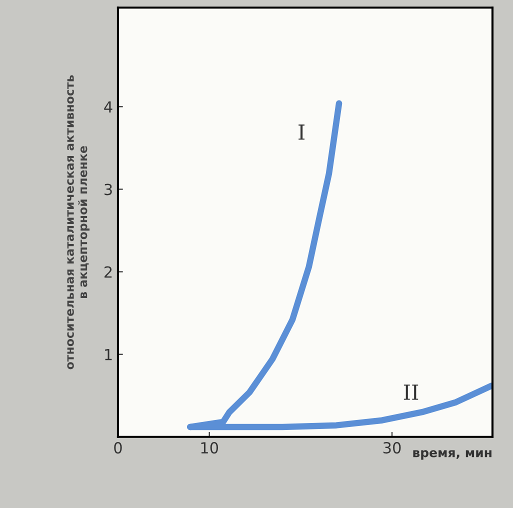  What do you see at coordinates (411, 392) in the screenshot?
I see `series-label: II` at bounding box center [411, 392].